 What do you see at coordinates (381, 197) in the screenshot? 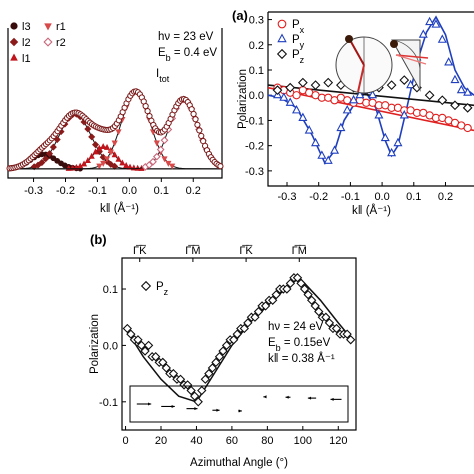
I see `panel-a-x-tick-label: 0.0` at bounding box center [381, 197].